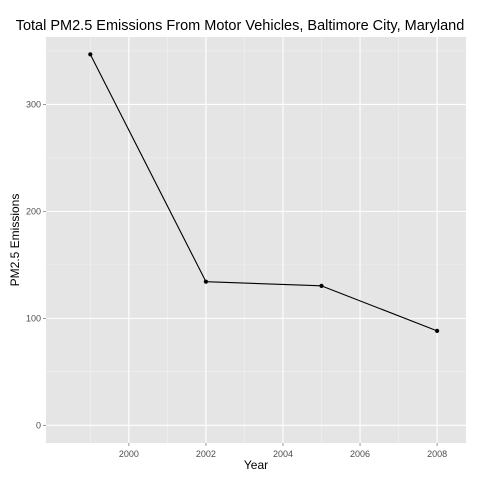 This screenshot has height=480, width=480. What do you see at coordinates (206, 281) in the screenshot?
I see `data-point-2002` at bounding box center [206, 281].